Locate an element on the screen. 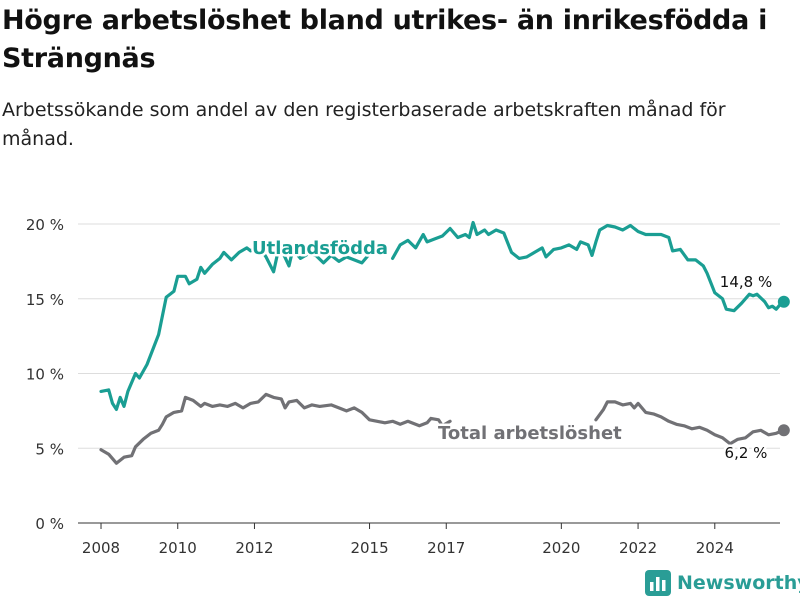 The width and height of the screenshot is (800, 600). x-tick-label: 2008 is located at coordinates (101, 548).